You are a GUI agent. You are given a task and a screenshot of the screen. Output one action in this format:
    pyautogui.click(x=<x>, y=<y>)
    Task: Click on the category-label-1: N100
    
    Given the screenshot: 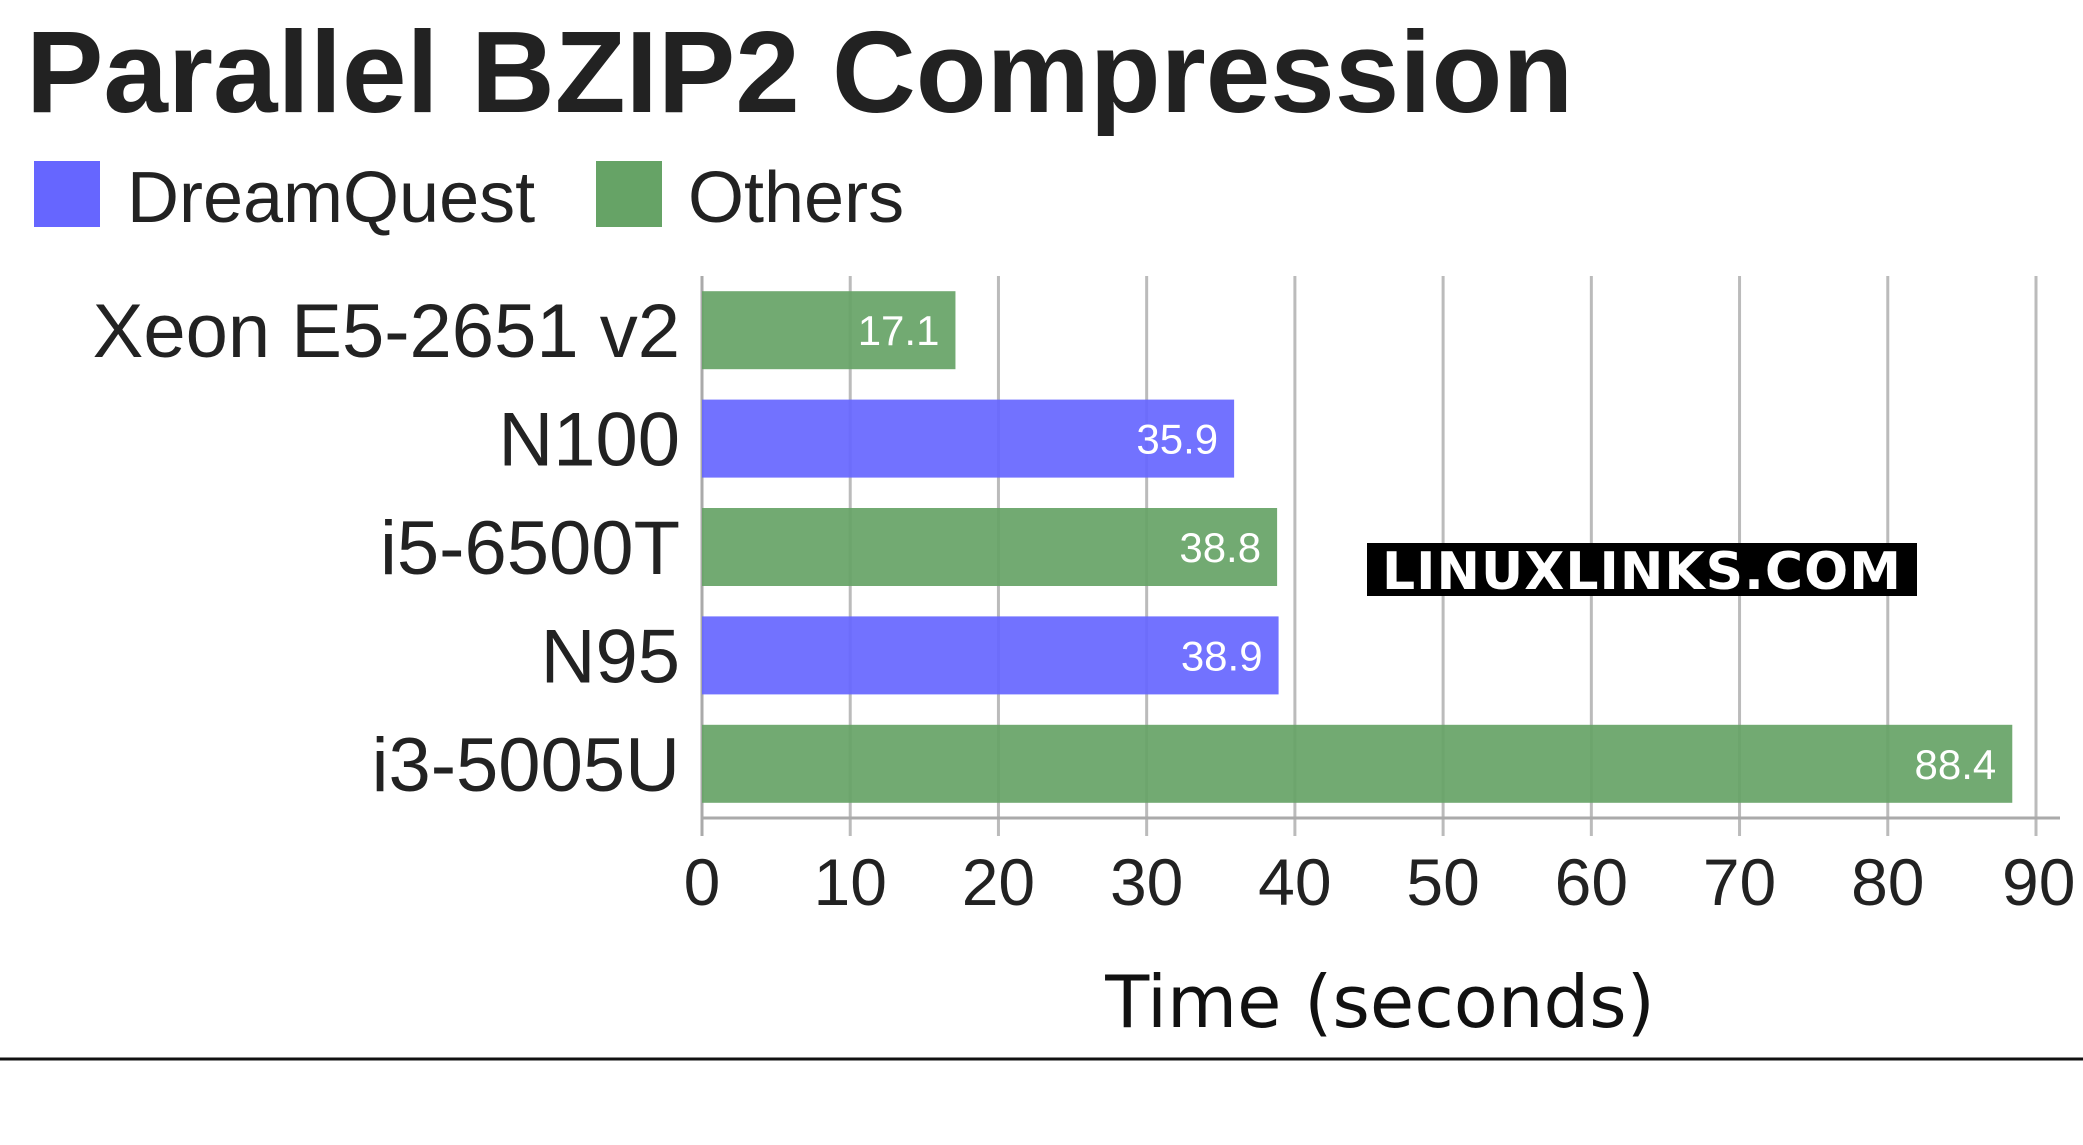 What is the action you would take?
    pyautogui.click(x=589, y=440)
    